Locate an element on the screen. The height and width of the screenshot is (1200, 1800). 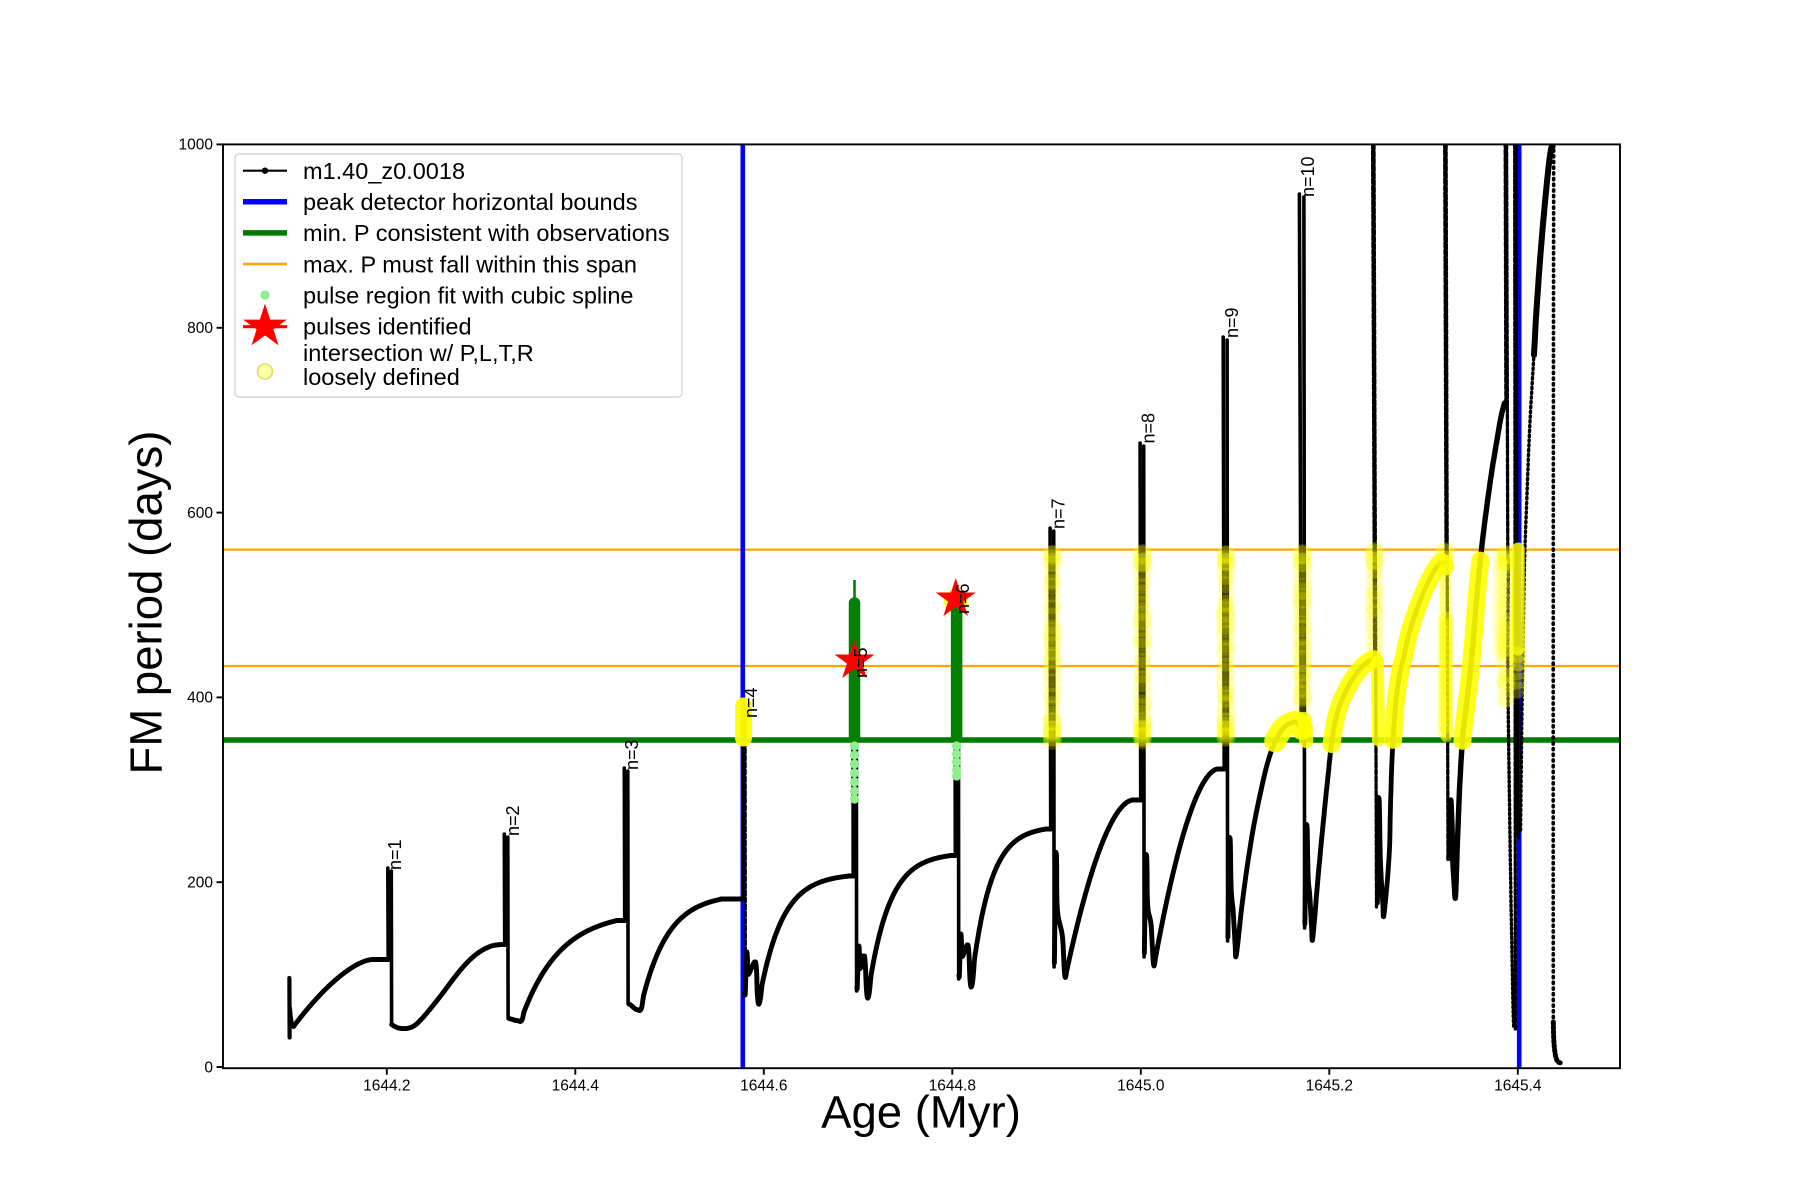
svg-text: 1645.4 is located at coordinates (1518, 1085).